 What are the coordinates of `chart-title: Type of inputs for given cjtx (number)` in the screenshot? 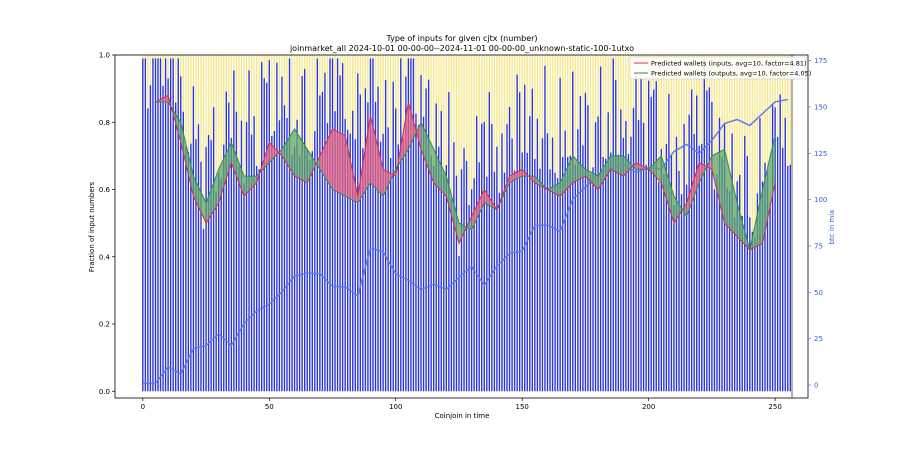 It's located at (461, 38).